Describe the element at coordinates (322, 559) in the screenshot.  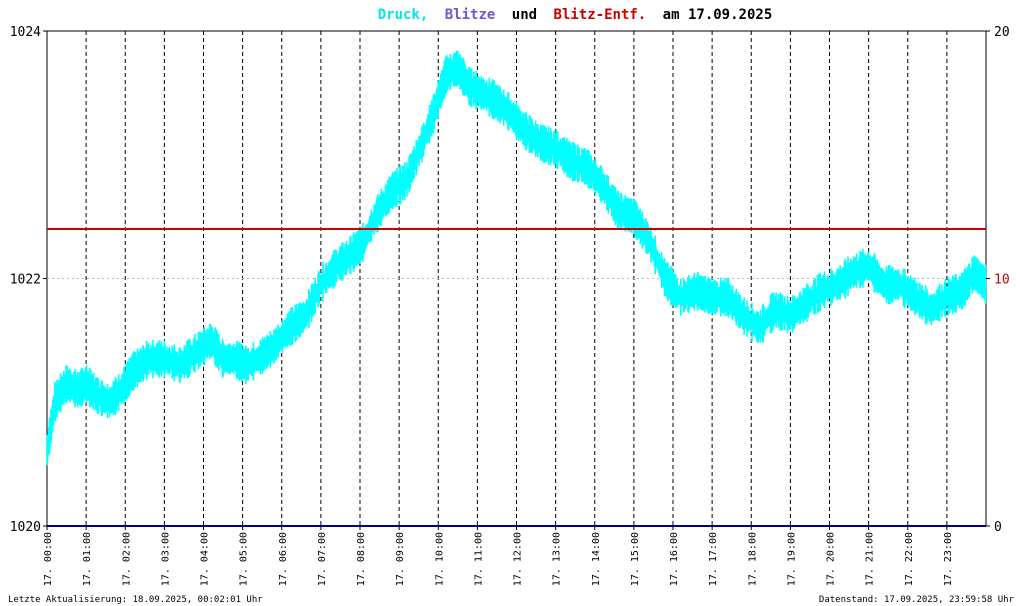
I see `x-axis-tick-label: 17. 07:00` at that location.